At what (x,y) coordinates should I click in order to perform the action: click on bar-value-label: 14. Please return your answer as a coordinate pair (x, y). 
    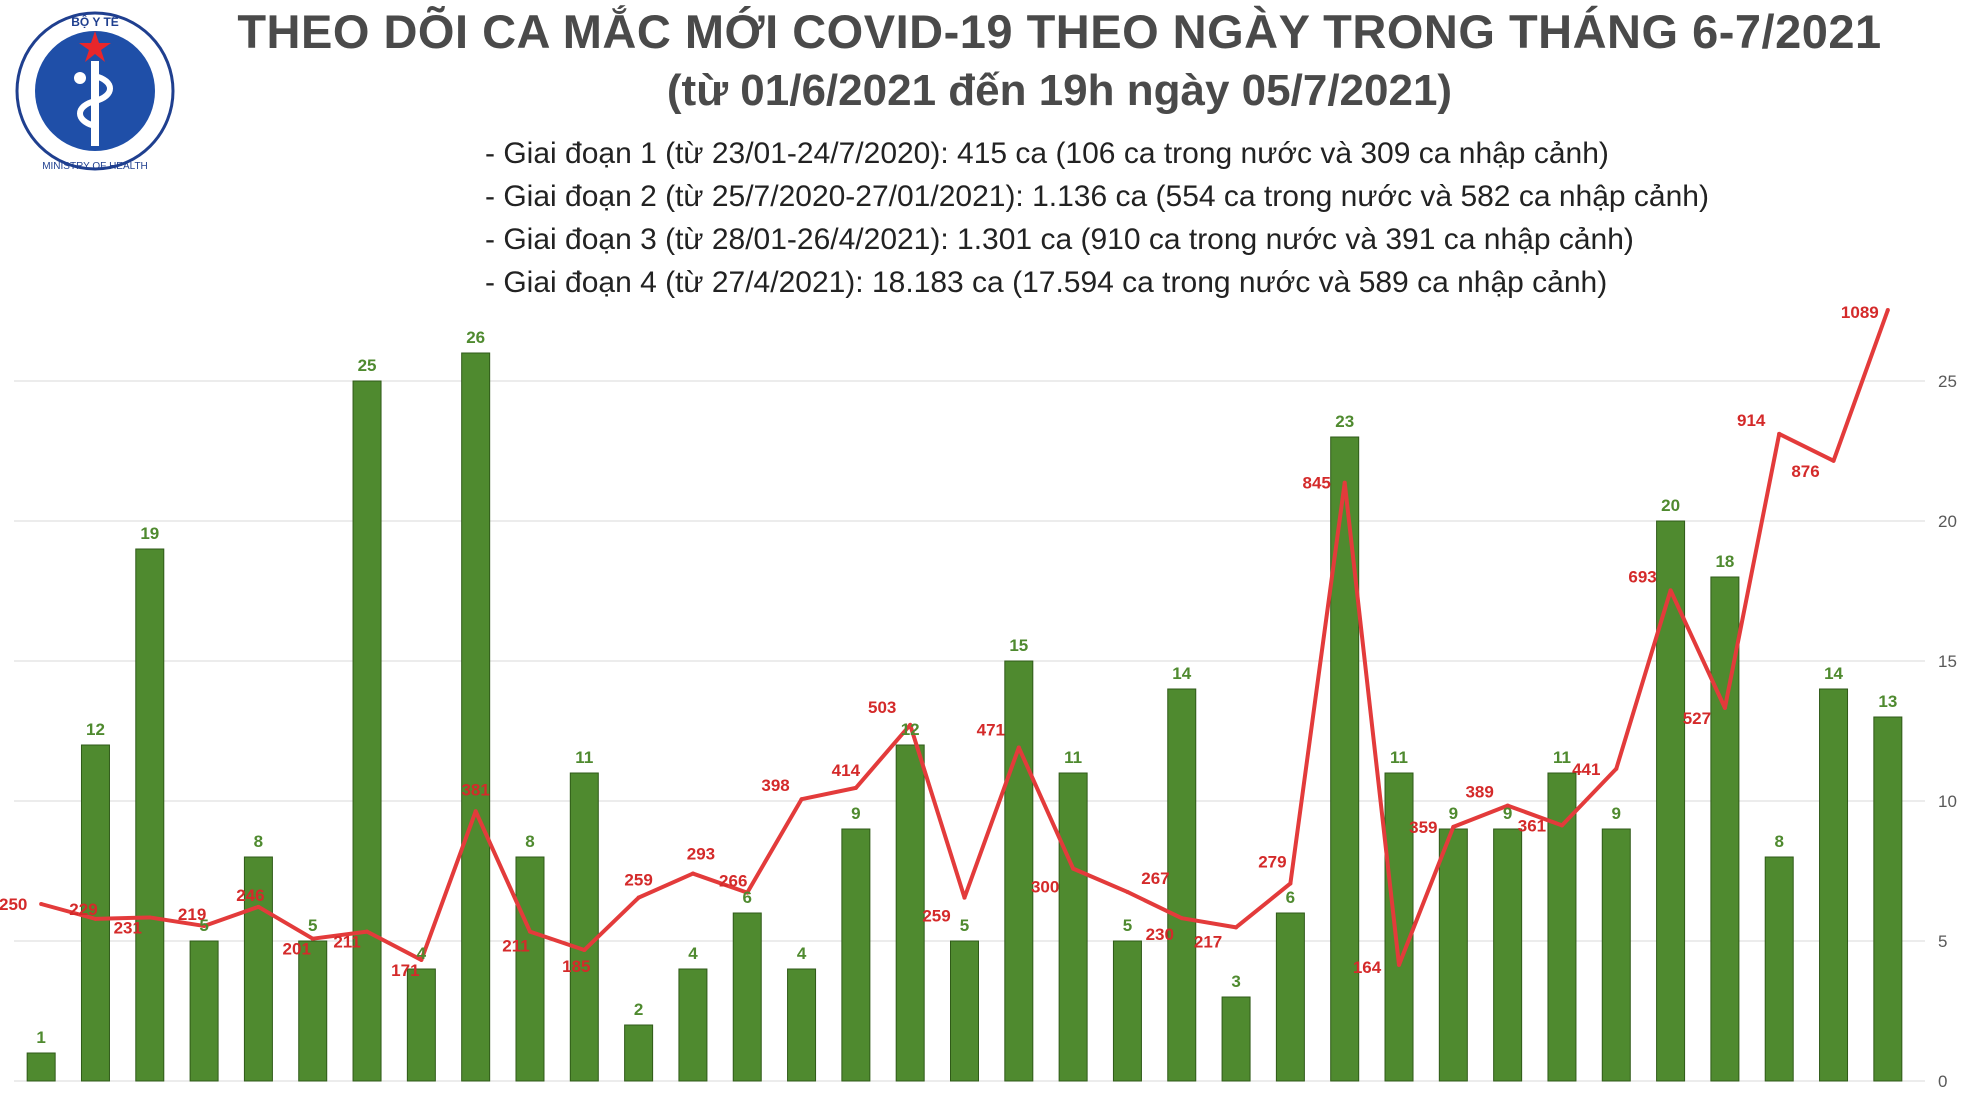
    Looking at the image, I should click on (1181, 673).